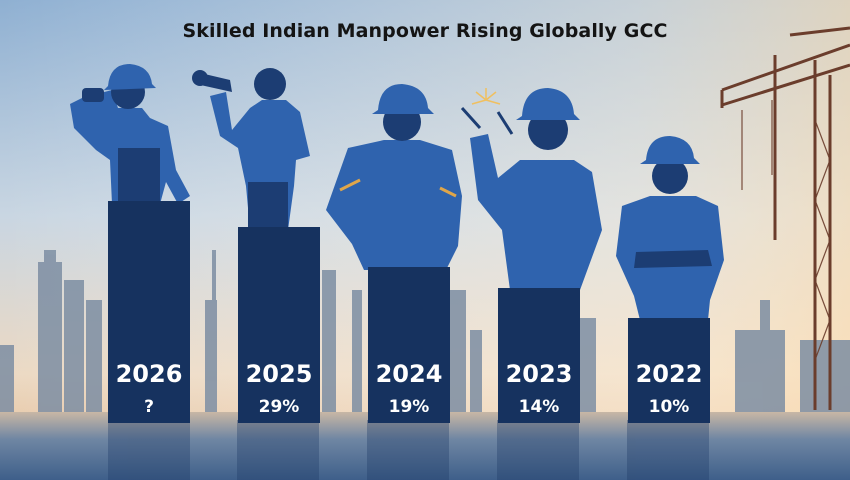 Image resolution: width=850 pixels, height=480 pixels. What do you see at coordinates (279, 374) in the screenshot?
I see `category-label: 2025` at bounding box center [279, 374].